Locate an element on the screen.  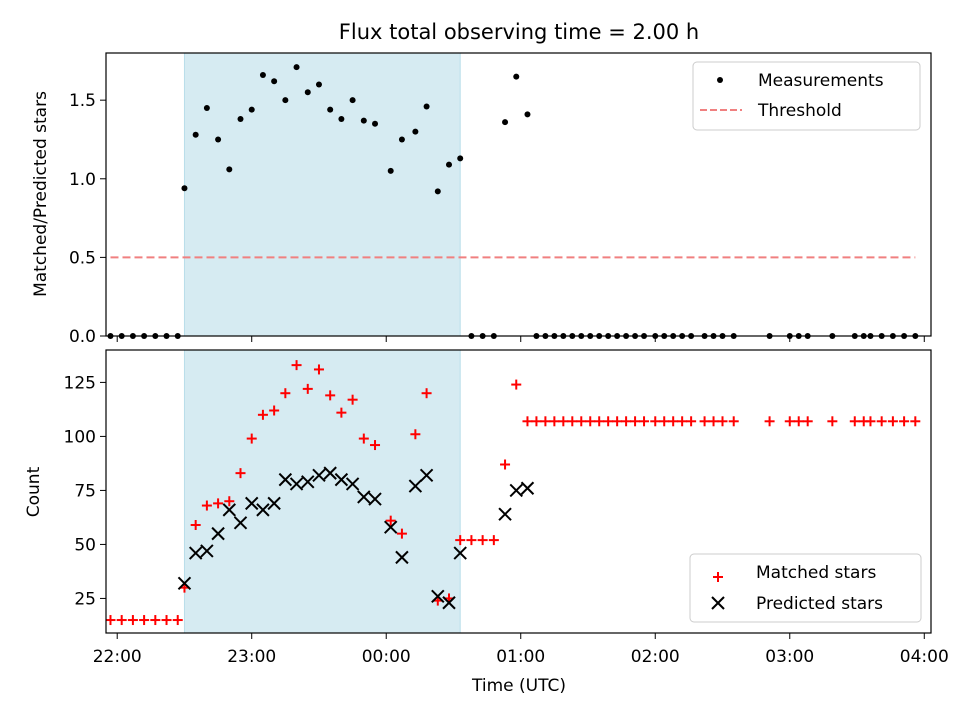
bottom-x-axis: 22:00 23:00 00:00 01:00 02:00 03:00 04:00 is located at coordinates (521, 650).